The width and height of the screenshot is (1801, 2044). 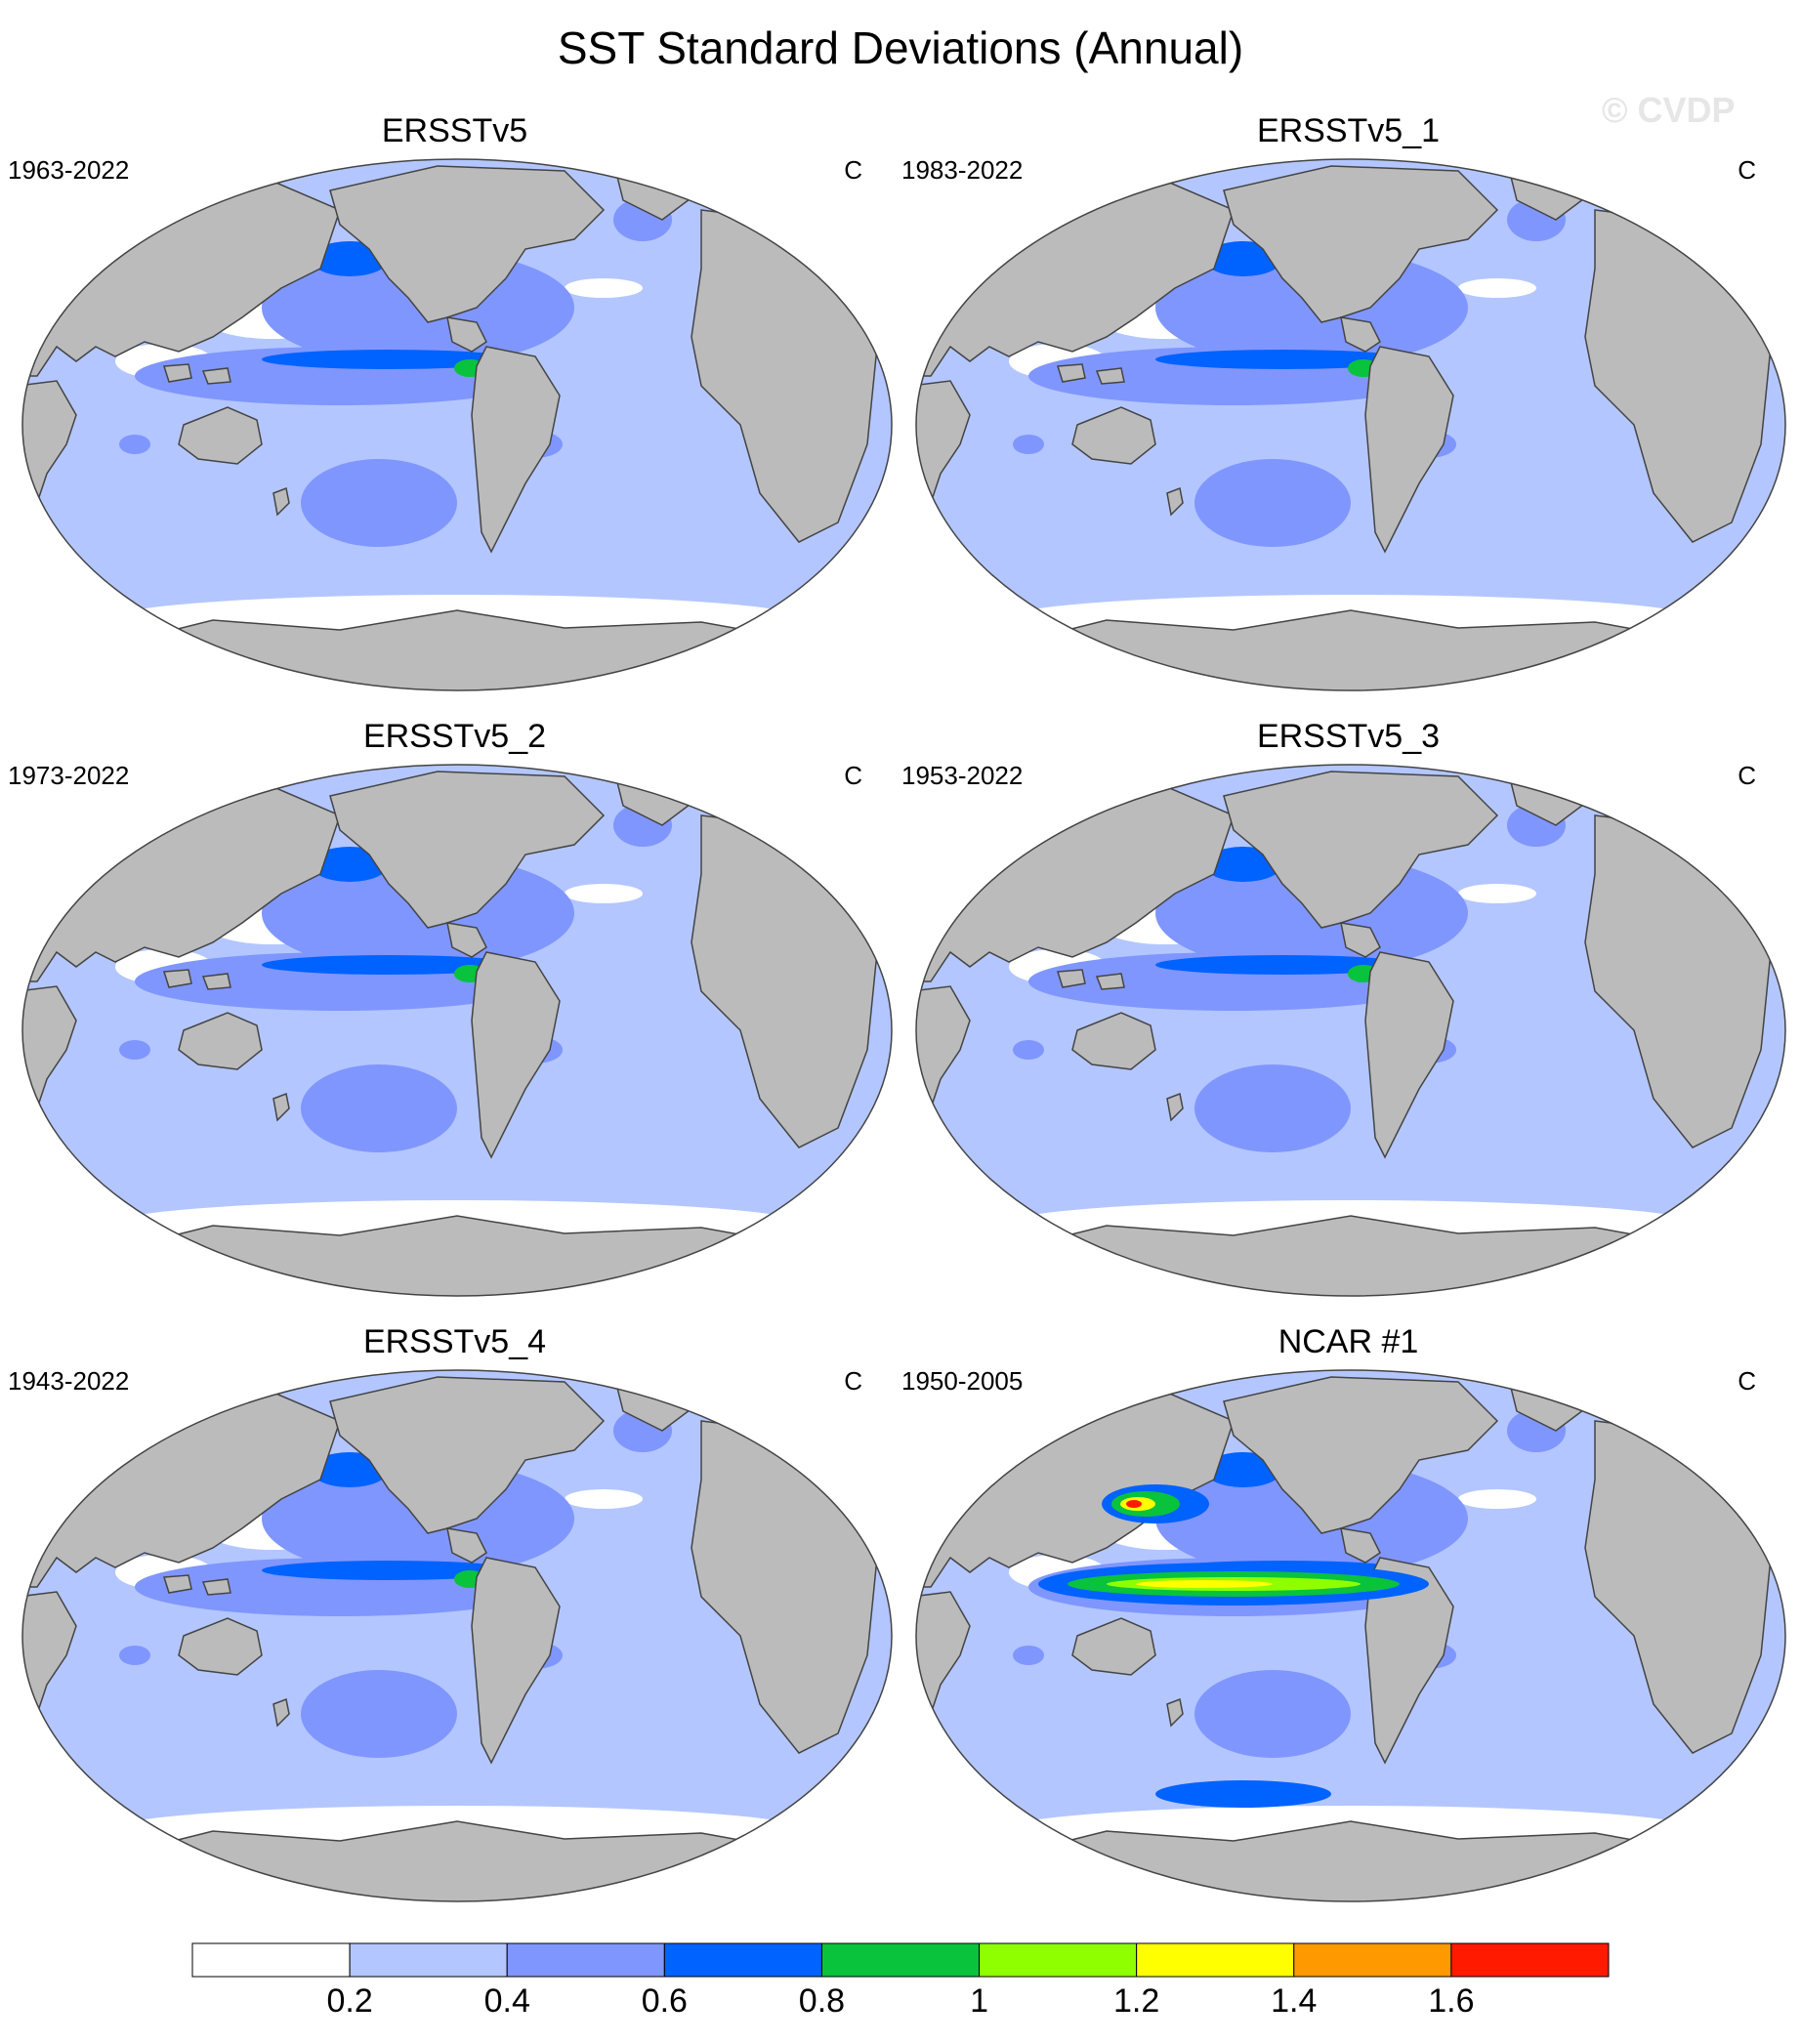 What do you see at coordinates (1136, 2001) in the screenshot?
I see `colorbar-label: 1.2` at bounding box center [1136, 2001].